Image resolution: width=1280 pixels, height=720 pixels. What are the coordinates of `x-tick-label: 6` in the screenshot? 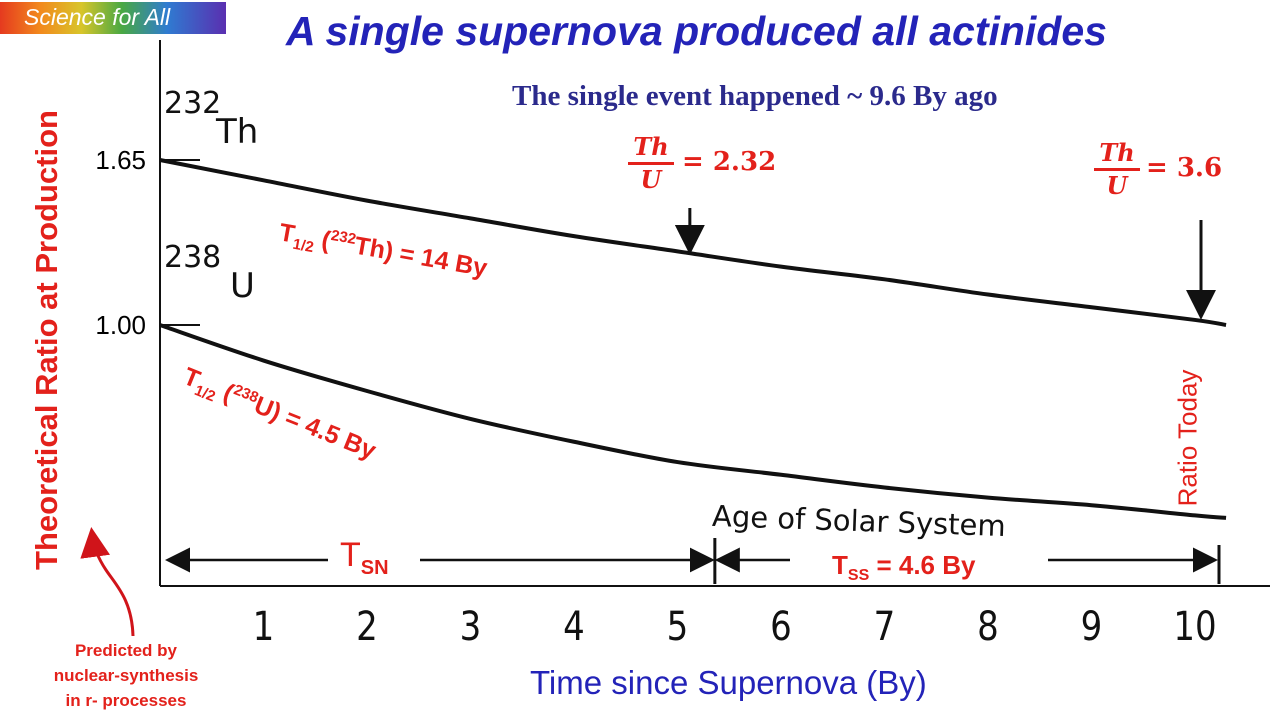 It's located at (781, 626).